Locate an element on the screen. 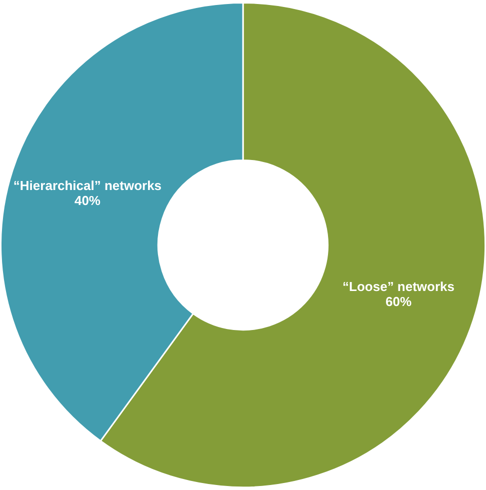 The height and width of the screenshot is (490, 486). data-label: 60% is located at coordinates (399, 302).